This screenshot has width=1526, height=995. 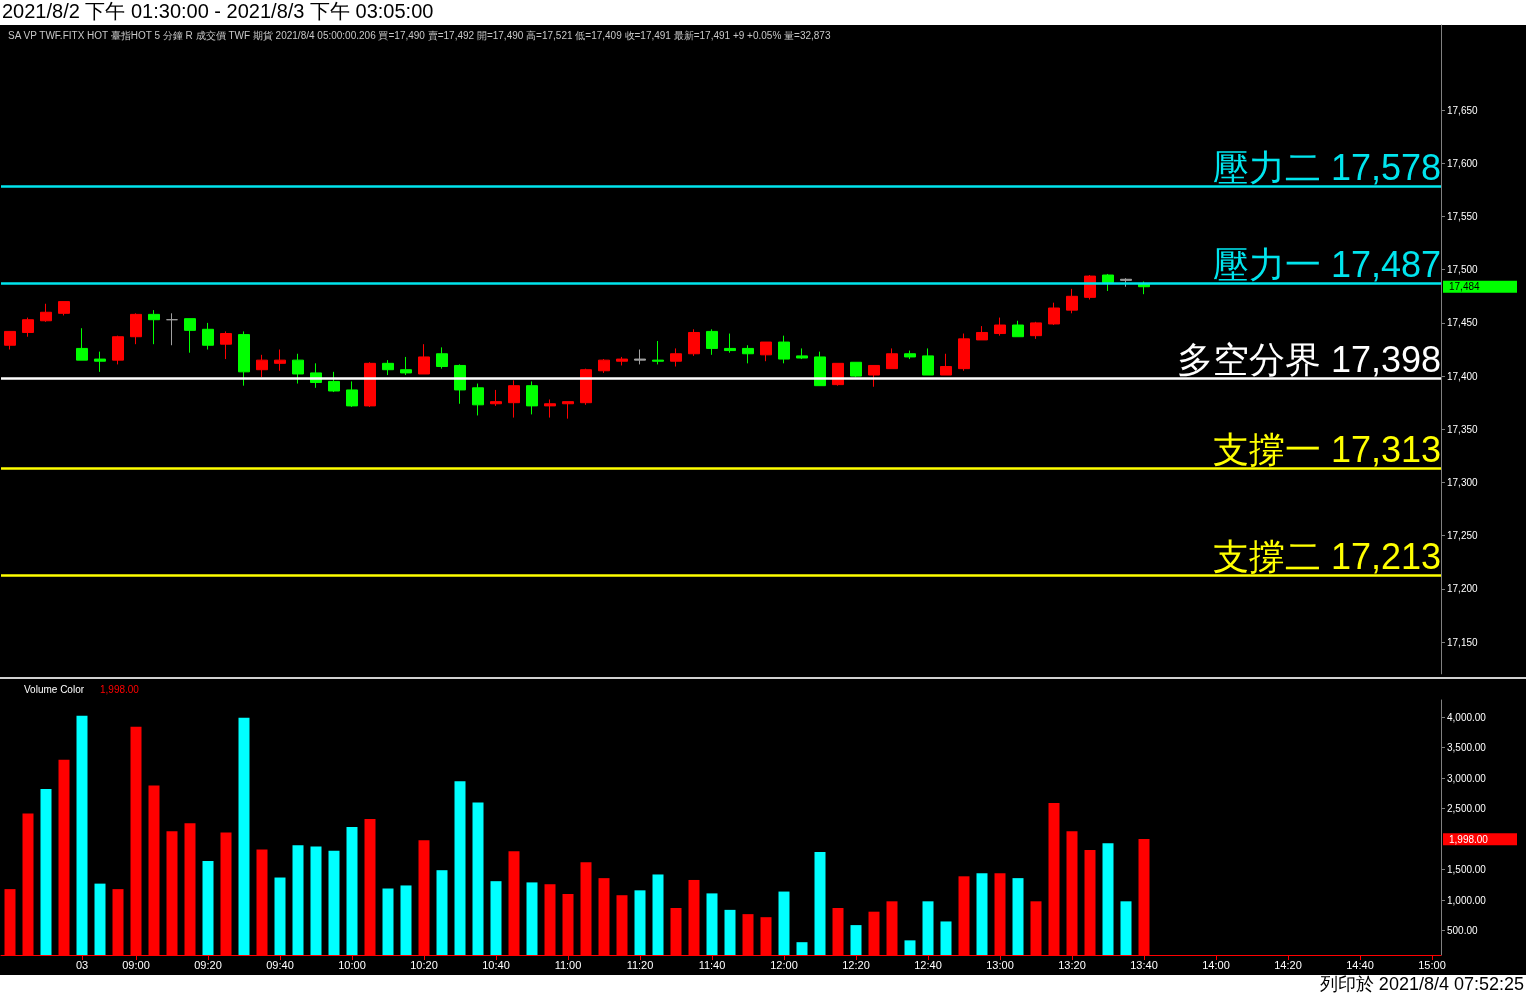 What do you see at coordinates (1216, 964) in the screenshot?
I see `x-tick-label: 14:00` at bounding box center [1216, 964].